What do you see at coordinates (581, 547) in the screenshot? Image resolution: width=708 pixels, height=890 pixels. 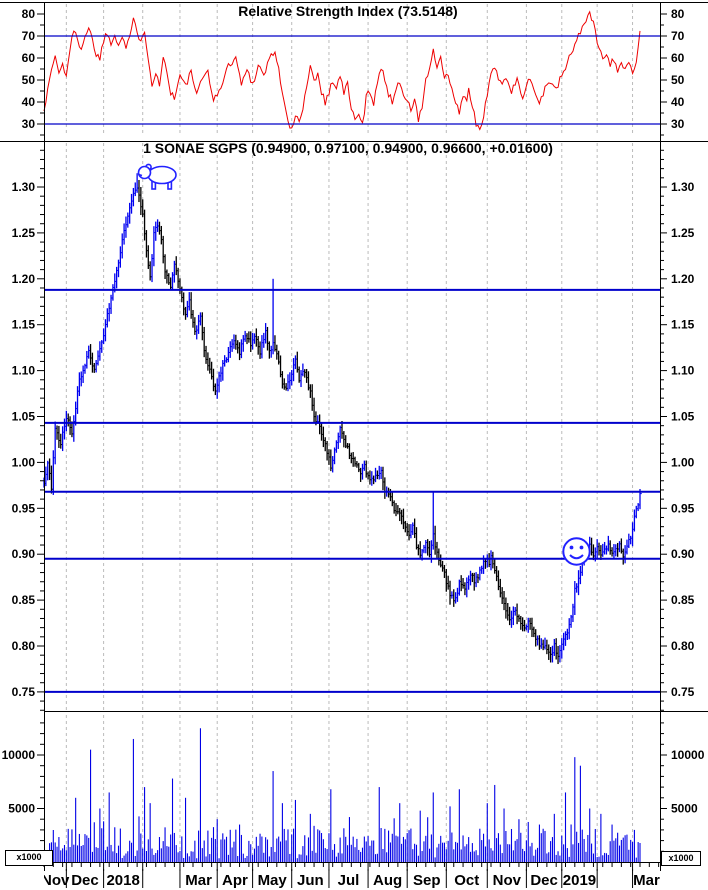 I see `smiley-right-eye` at bounding box center [581, 547].